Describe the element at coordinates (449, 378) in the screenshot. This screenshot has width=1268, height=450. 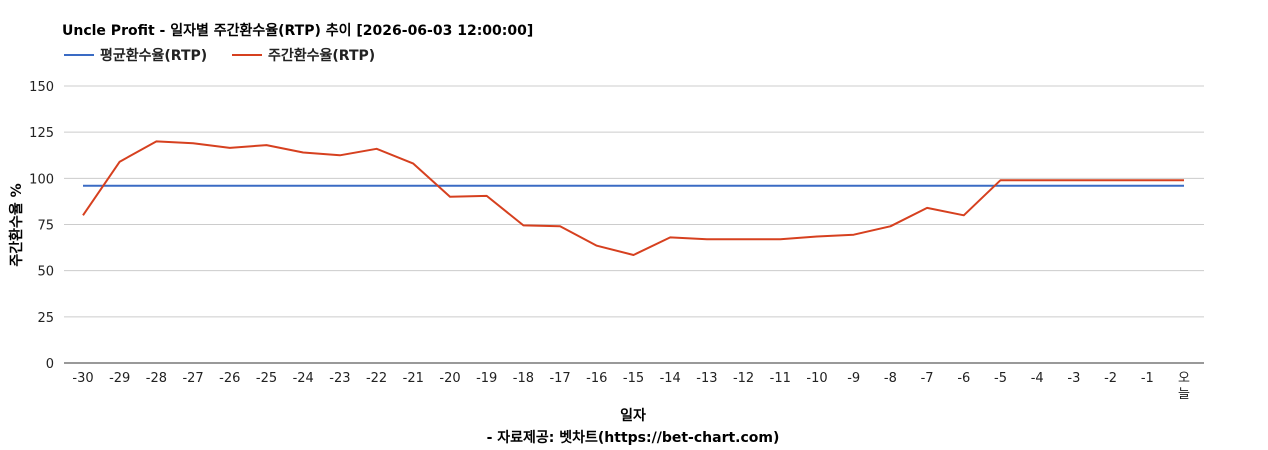
I see `x-tick-label: -20` at that location.